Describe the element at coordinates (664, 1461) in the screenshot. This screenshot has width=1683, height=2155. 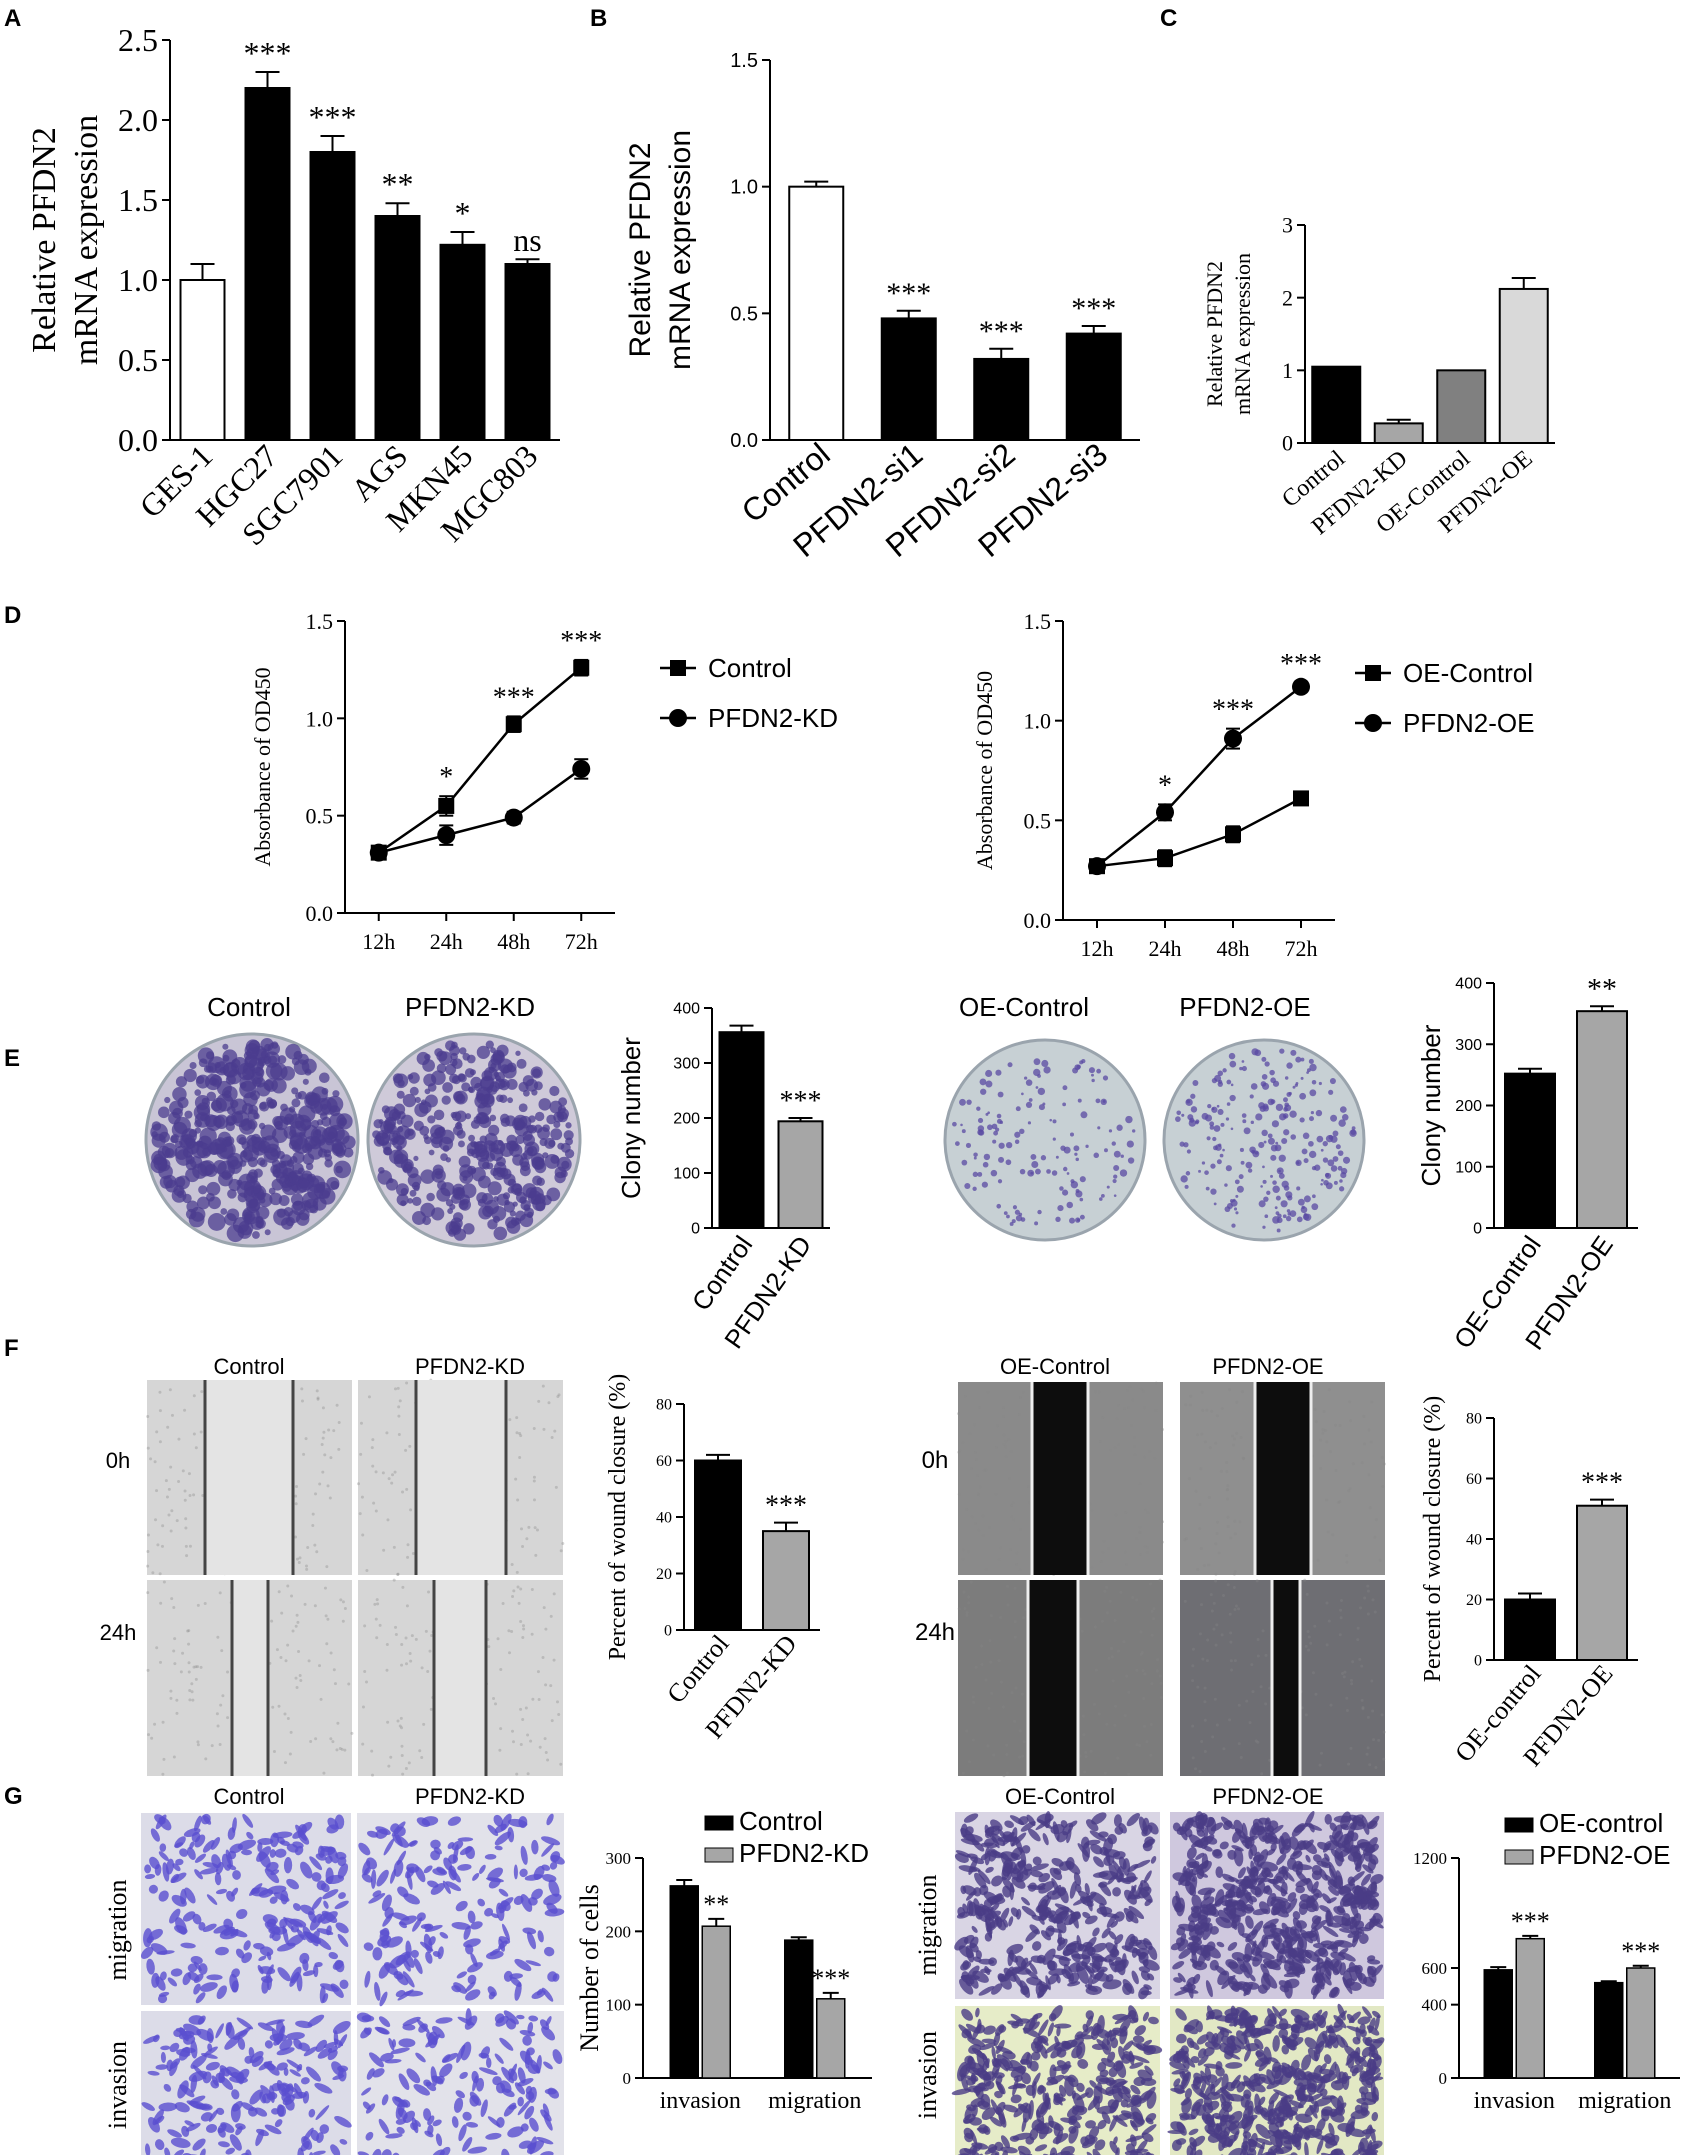
I see `y-tick-label: 60` at that location.